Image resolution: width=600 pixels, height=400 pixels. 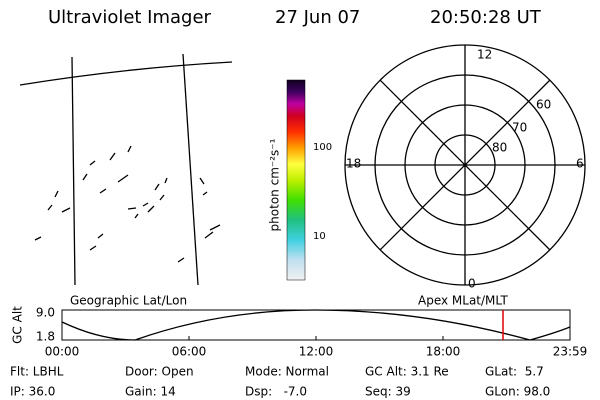 What do you see at coordinates (388, 392) in the screenshot?
I see `status-field: Seq: 39` at bounding box center [388, 392].